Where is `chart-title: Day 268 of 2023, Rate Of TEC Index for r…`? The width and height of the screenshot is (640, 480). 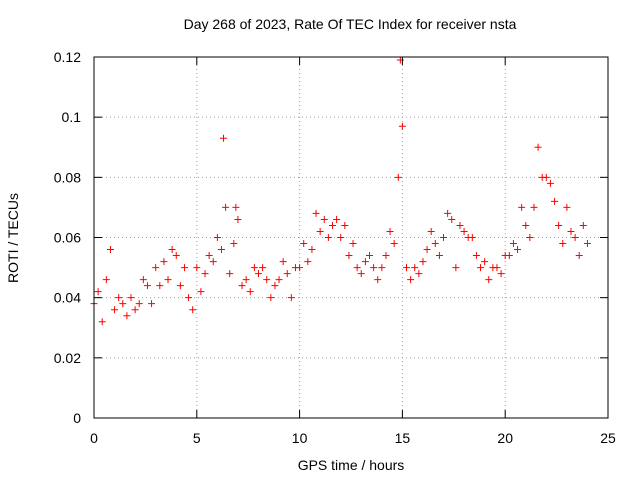
chart-title: Day 268 of 2023, Rate Of TEC Index for r… is located at coordinates (350, 24).